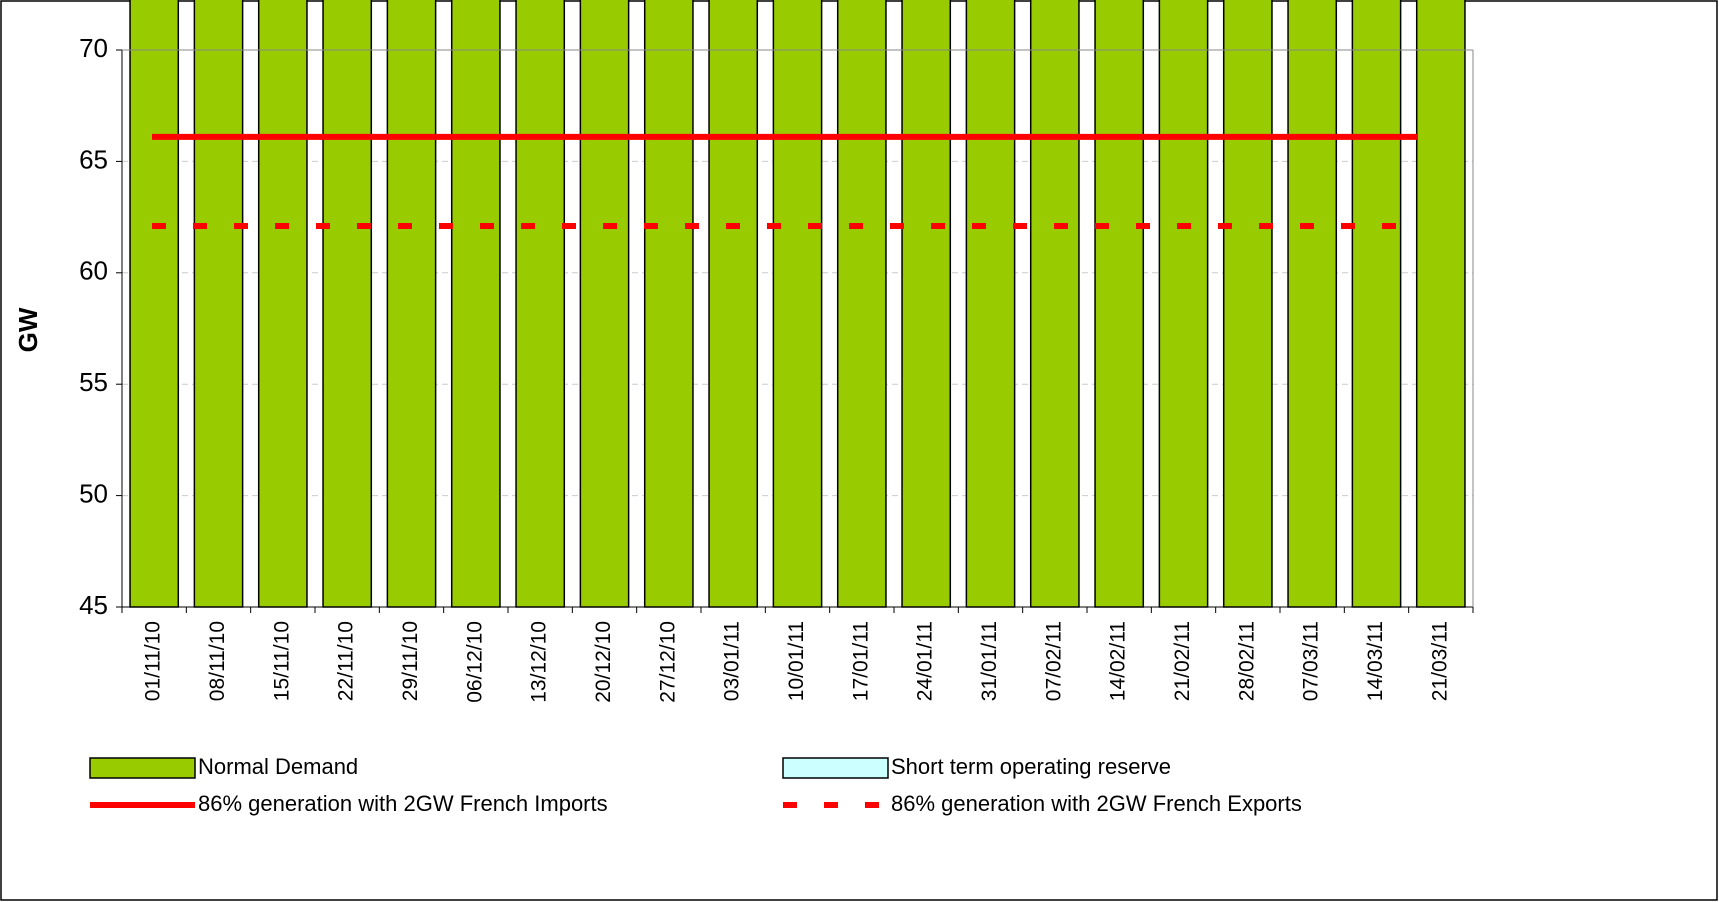  Describe the element at coordinates (281, 661) in the screenshot. I see `x-tick-label: 15/11/10` at that location.